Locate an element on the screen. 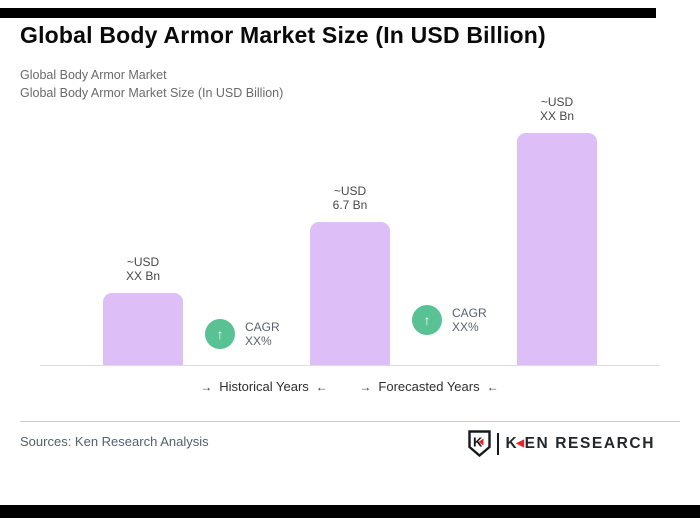  bar-current is located at coordinates (350, 293).